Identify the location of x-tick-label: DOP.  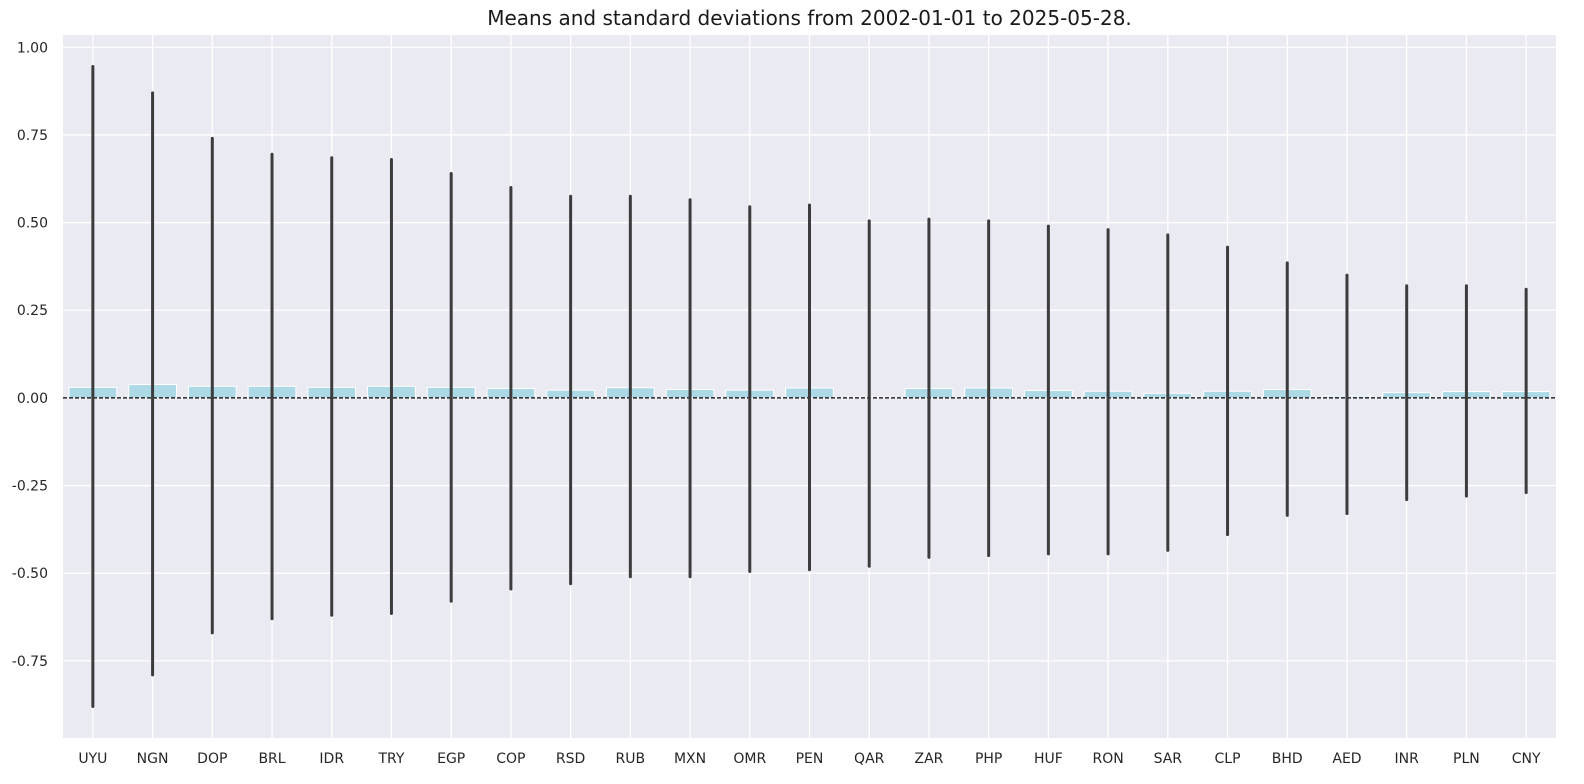
(212, 759).